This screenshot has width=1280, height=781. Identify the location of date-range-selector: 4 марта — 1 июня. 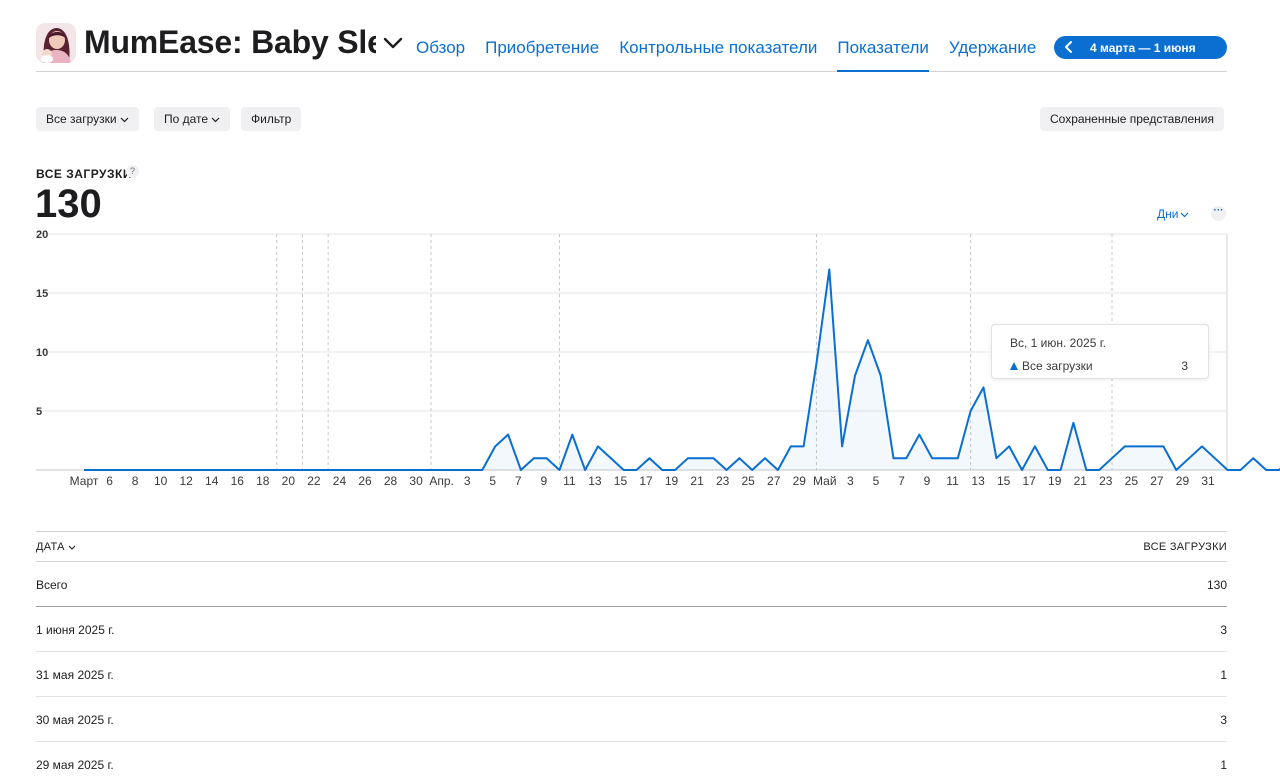
(1140, 47).